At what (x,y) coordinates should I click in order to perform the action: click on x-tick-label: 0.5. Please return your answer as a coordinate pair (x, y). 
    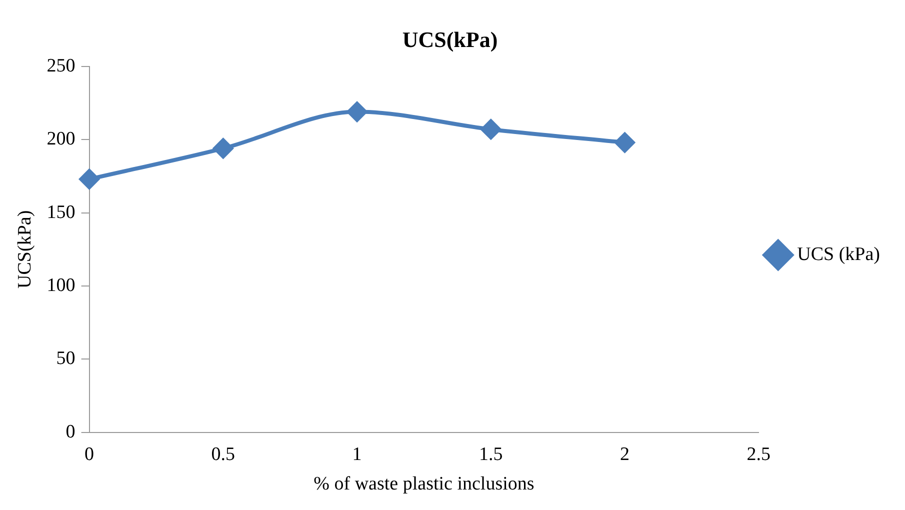
    Looking at the image, I should click on (223, 454).